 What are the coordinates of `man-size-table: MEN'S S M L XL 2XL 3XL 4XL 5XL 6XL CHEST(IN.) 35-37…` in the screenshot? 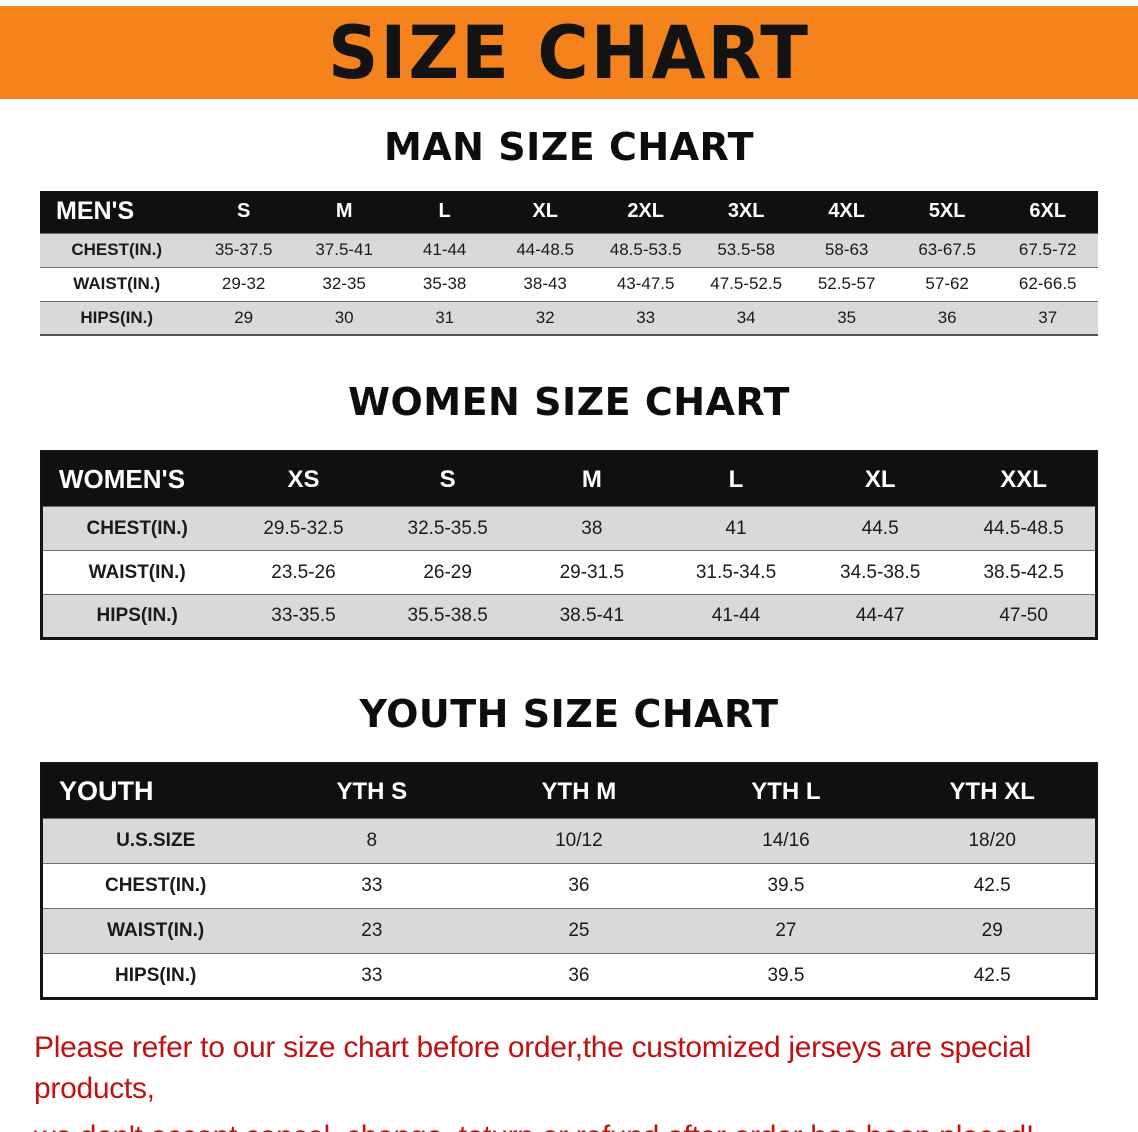 It's located at (569, 263).